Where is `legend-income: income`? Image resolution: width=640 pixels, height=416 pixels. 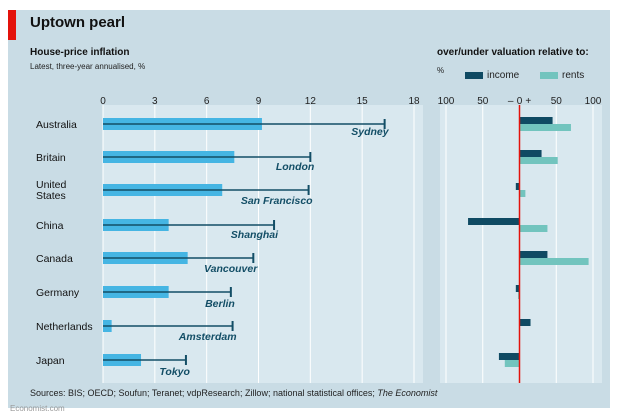
legend-income: income is located at coordinates (492, 75).